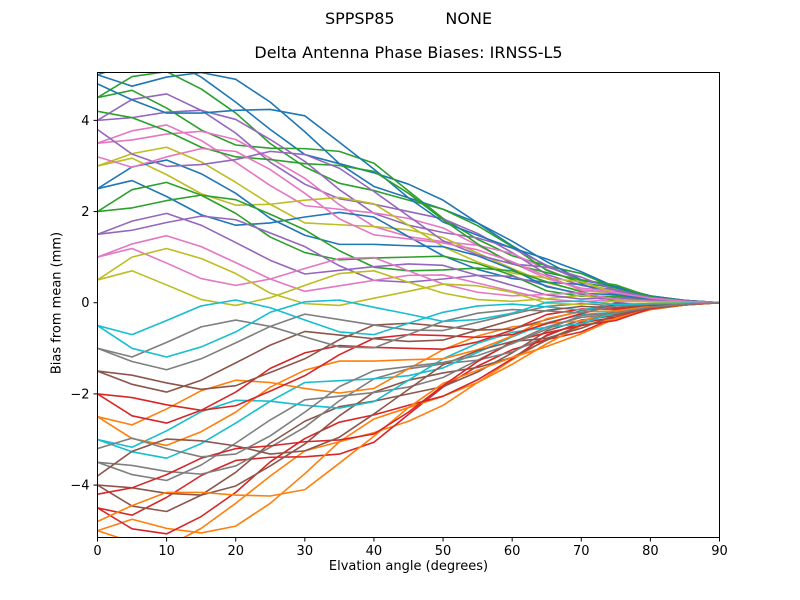 The width and height of the screenshot is (800, 600). Describe the element at coordinates (408, 566) in the screenshot. I see `x-axis-label: Elvation angle (degrees)` at that location.